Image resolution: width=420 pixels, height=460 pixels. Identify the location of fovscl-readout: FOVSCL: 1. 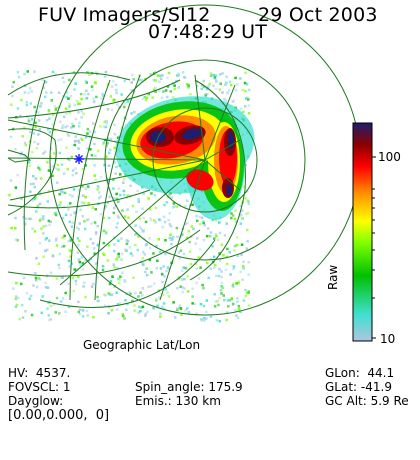
(39, 387).